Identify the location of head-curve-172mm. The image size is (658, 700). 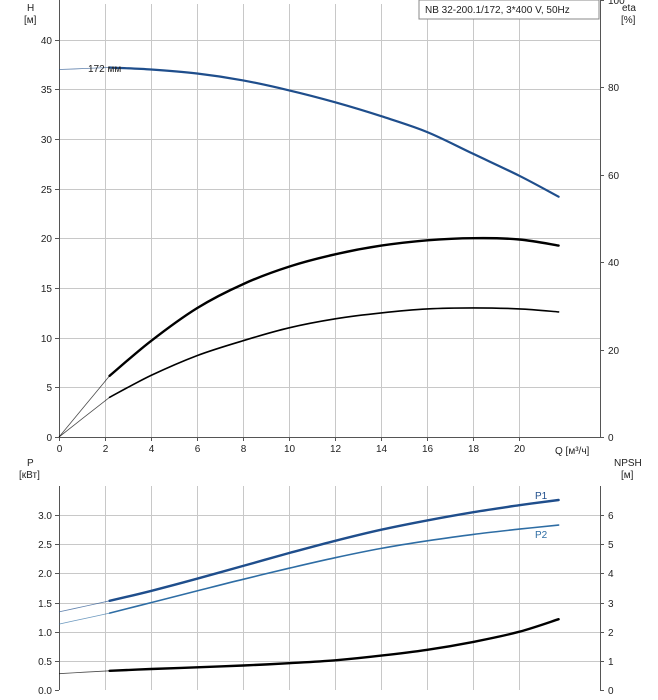
(334, 132).